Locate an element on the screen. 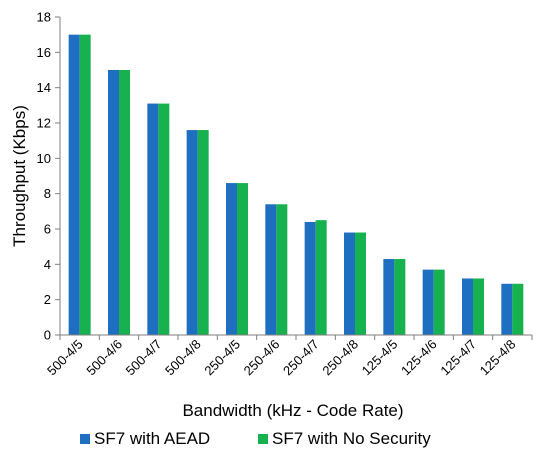 The image size is (550, 466). x-tick-label: 500-4/7 is located at coordinates (144, 358).